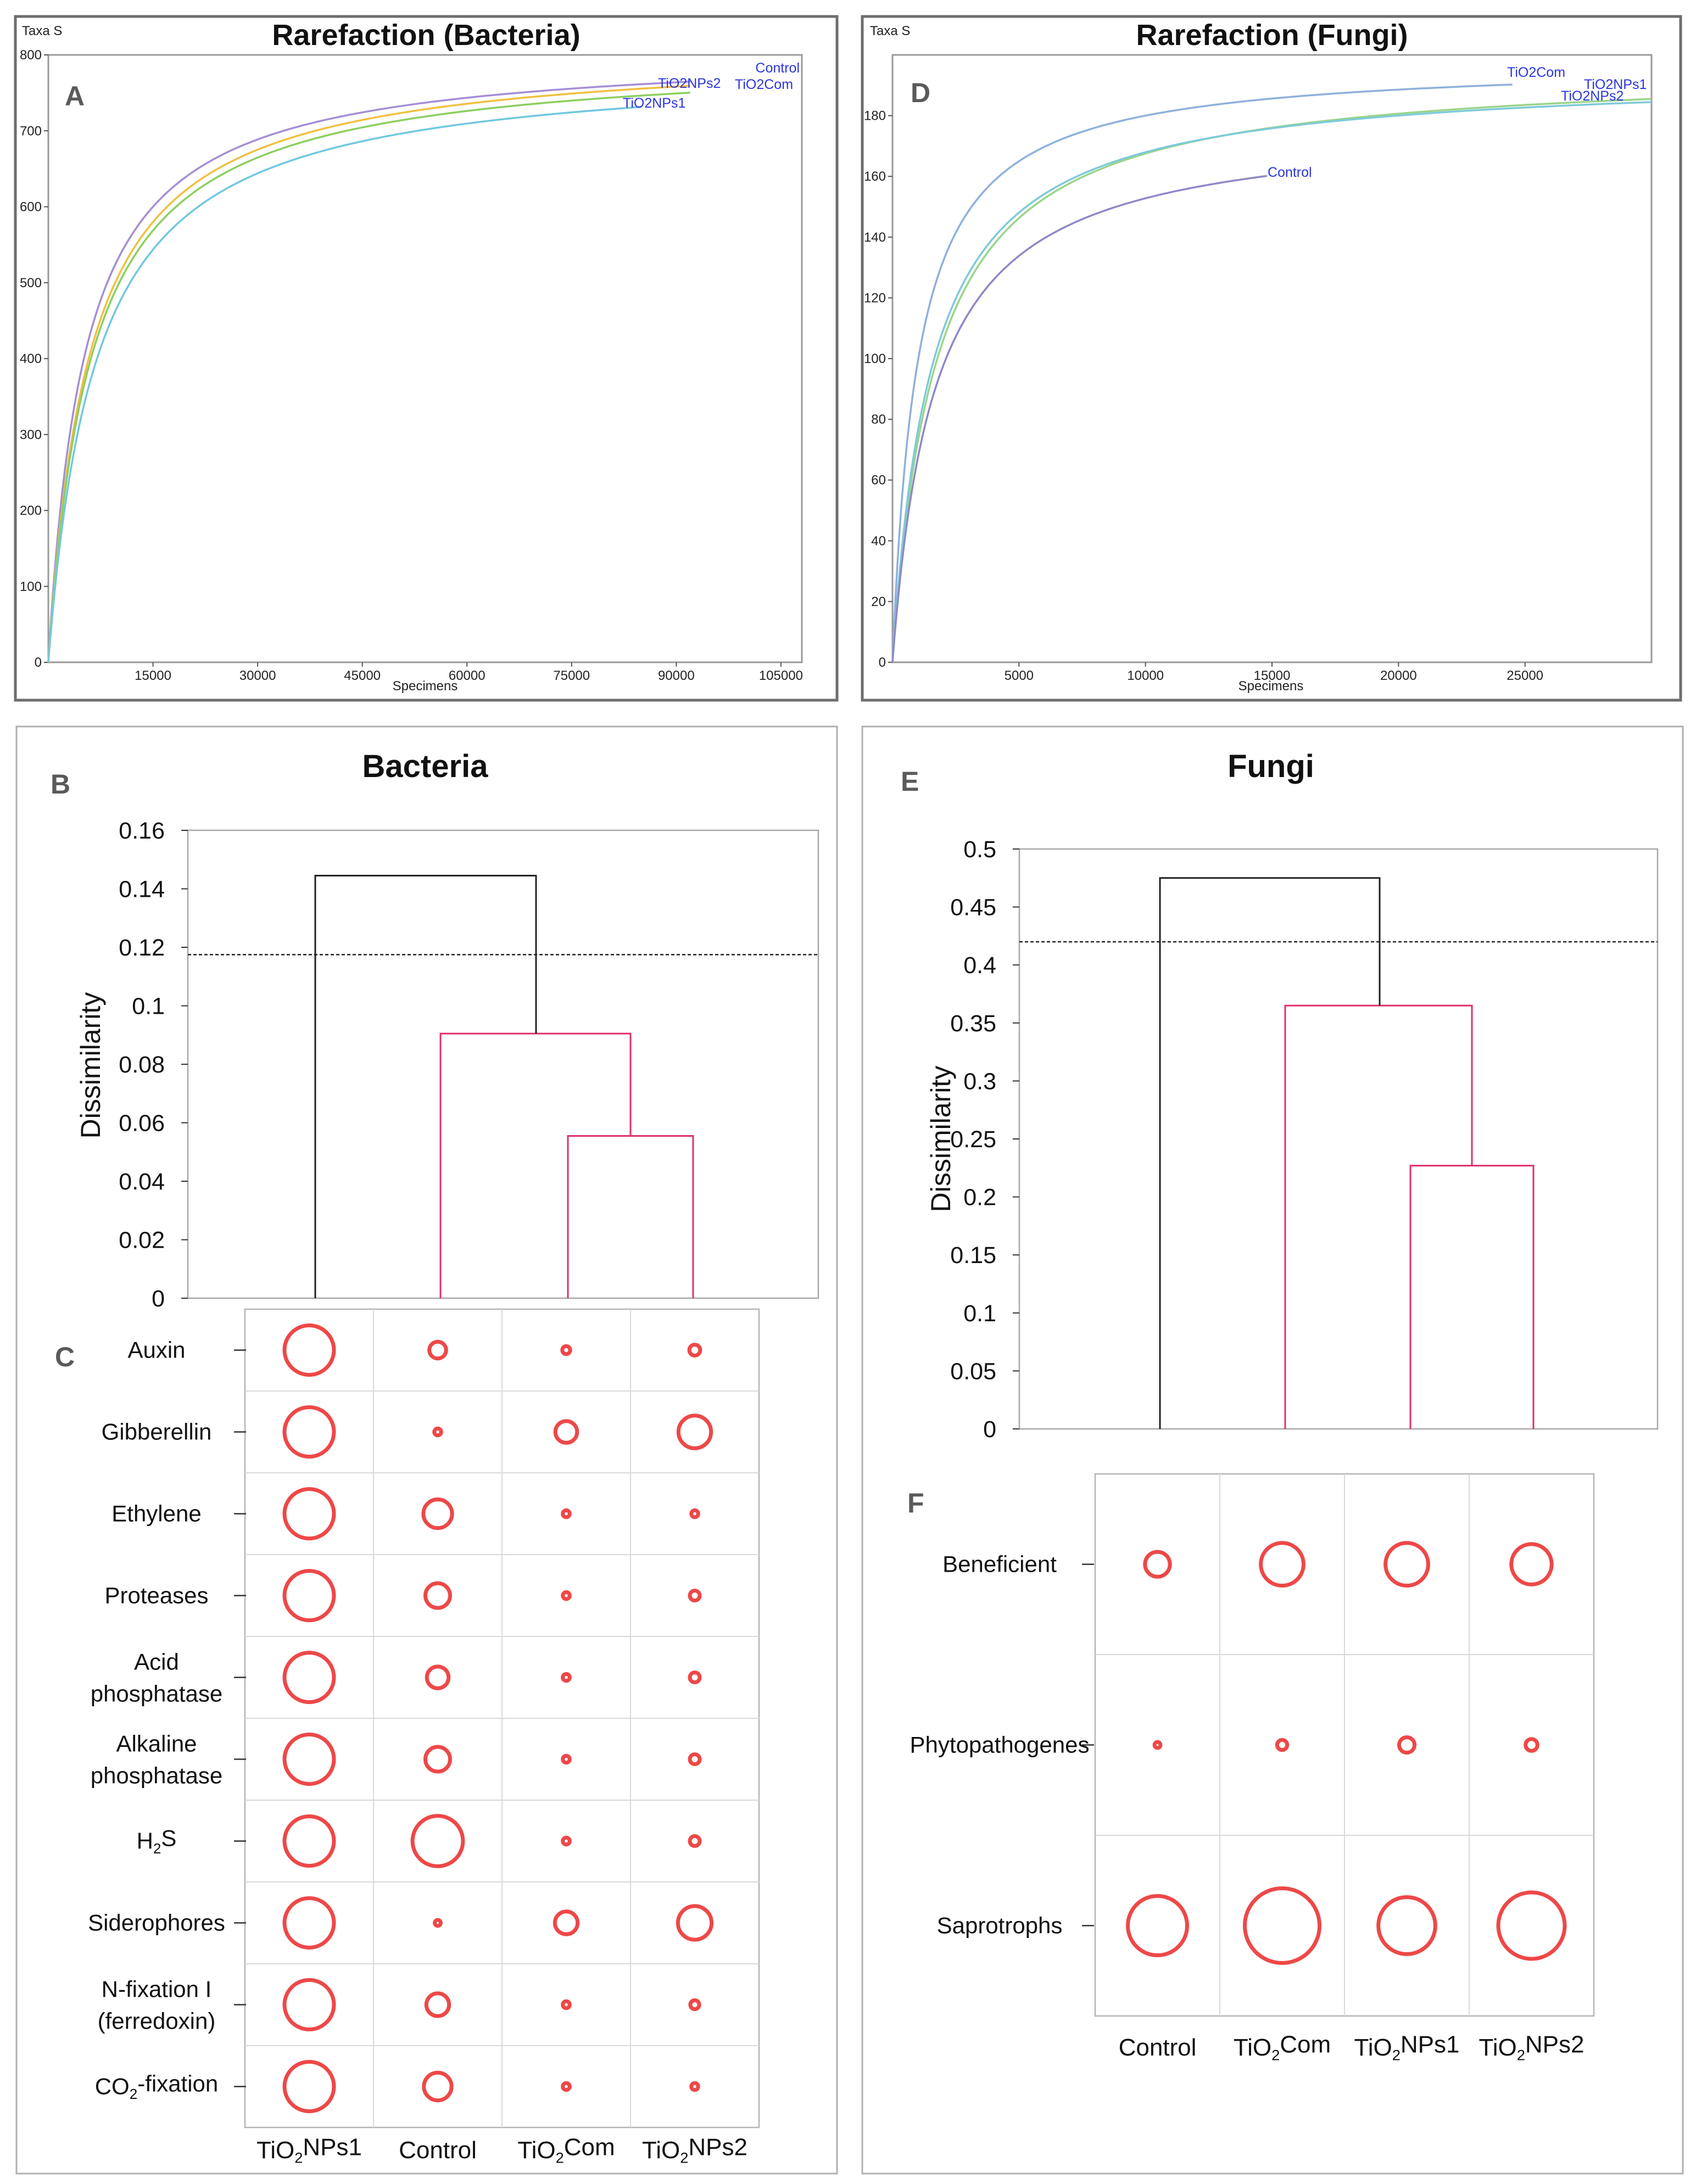 The image size is (1696, 2184). I want to click on y-tick-label: 0.12, so click(142, 948).